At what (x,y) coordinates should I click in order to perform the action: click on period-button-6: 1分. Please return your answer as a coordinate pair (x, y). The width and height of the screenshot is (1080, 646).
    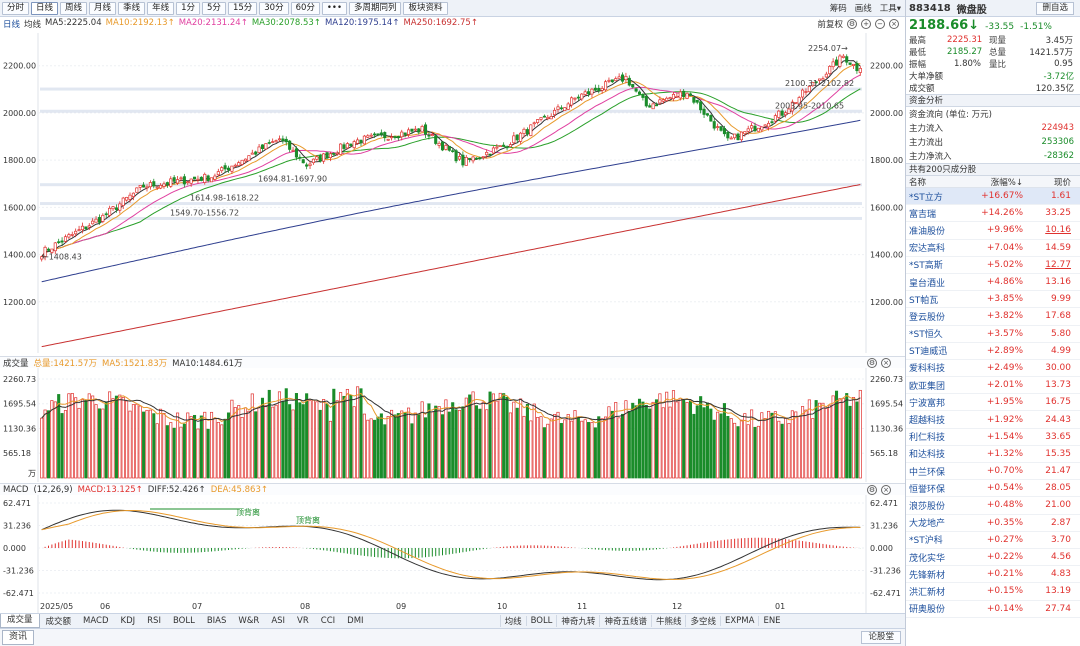
    Looking at the image, I should click on (188, 8).